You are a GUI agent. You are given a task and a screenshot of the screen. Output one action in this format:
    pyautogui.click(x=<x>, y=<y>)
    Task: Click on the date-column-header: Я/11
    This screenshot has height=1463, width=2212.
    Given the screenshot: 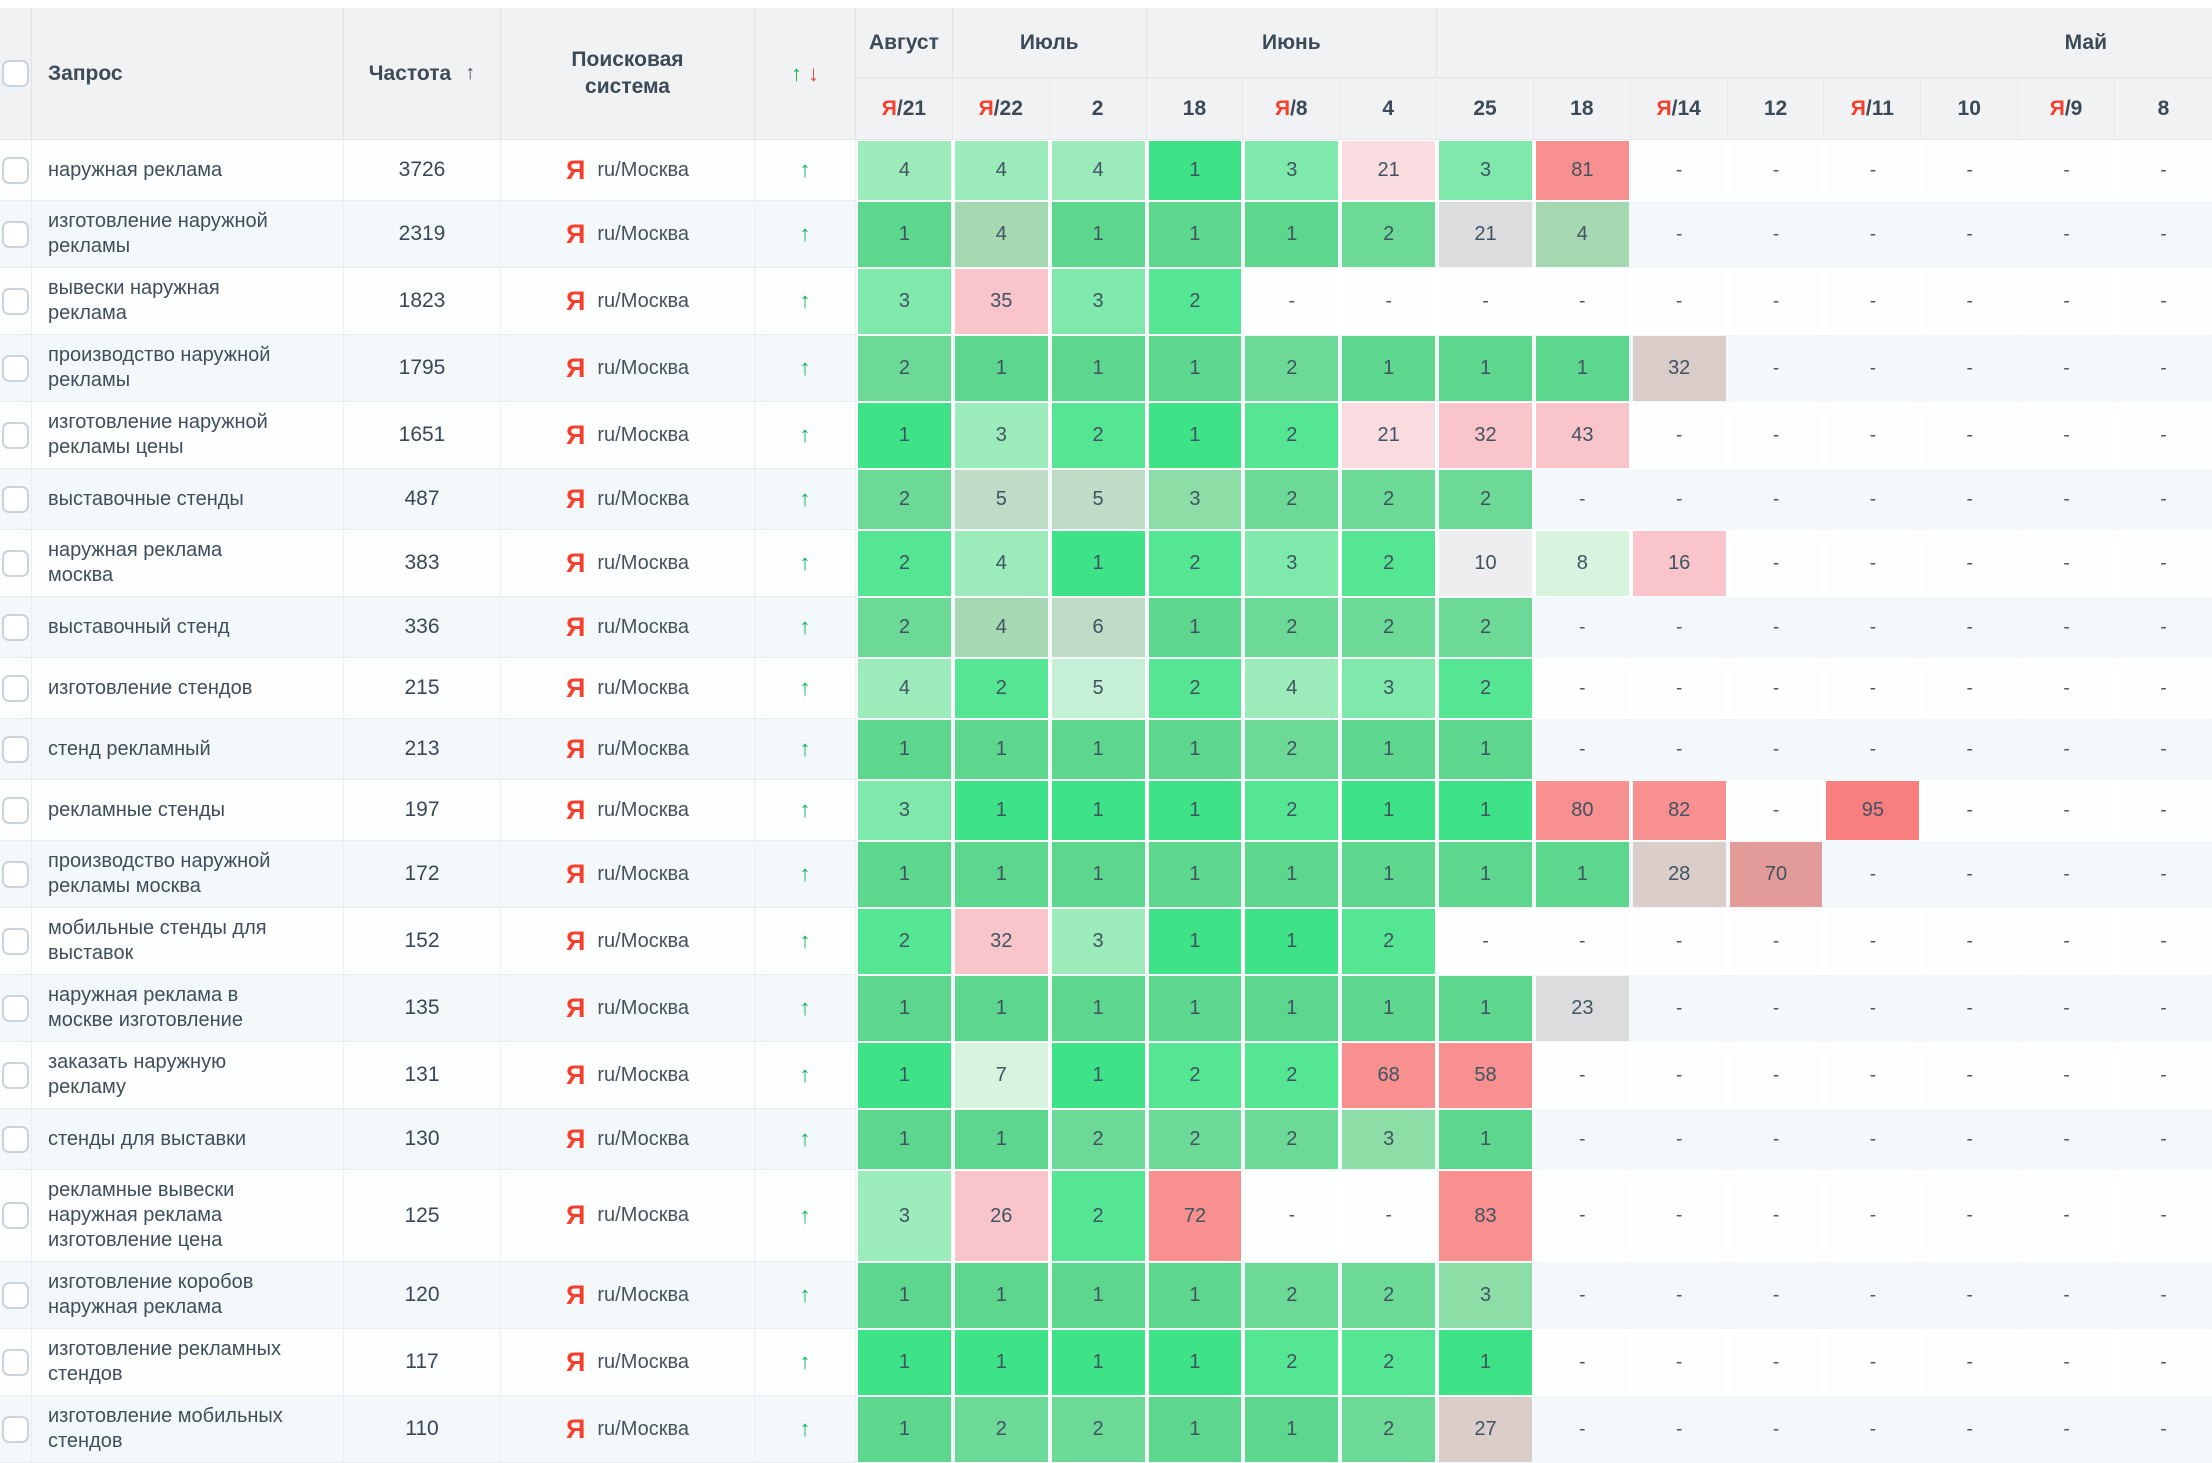 What is the action you would take?
    pyautogui.click(x=1873, y=109)
    